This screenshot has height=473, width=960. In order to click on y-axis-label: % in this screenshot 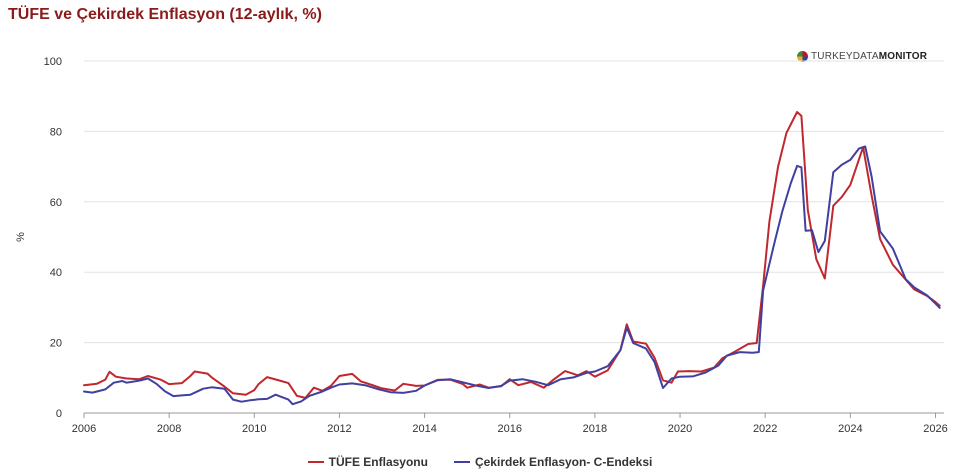, I will do `click(21, 237)`.